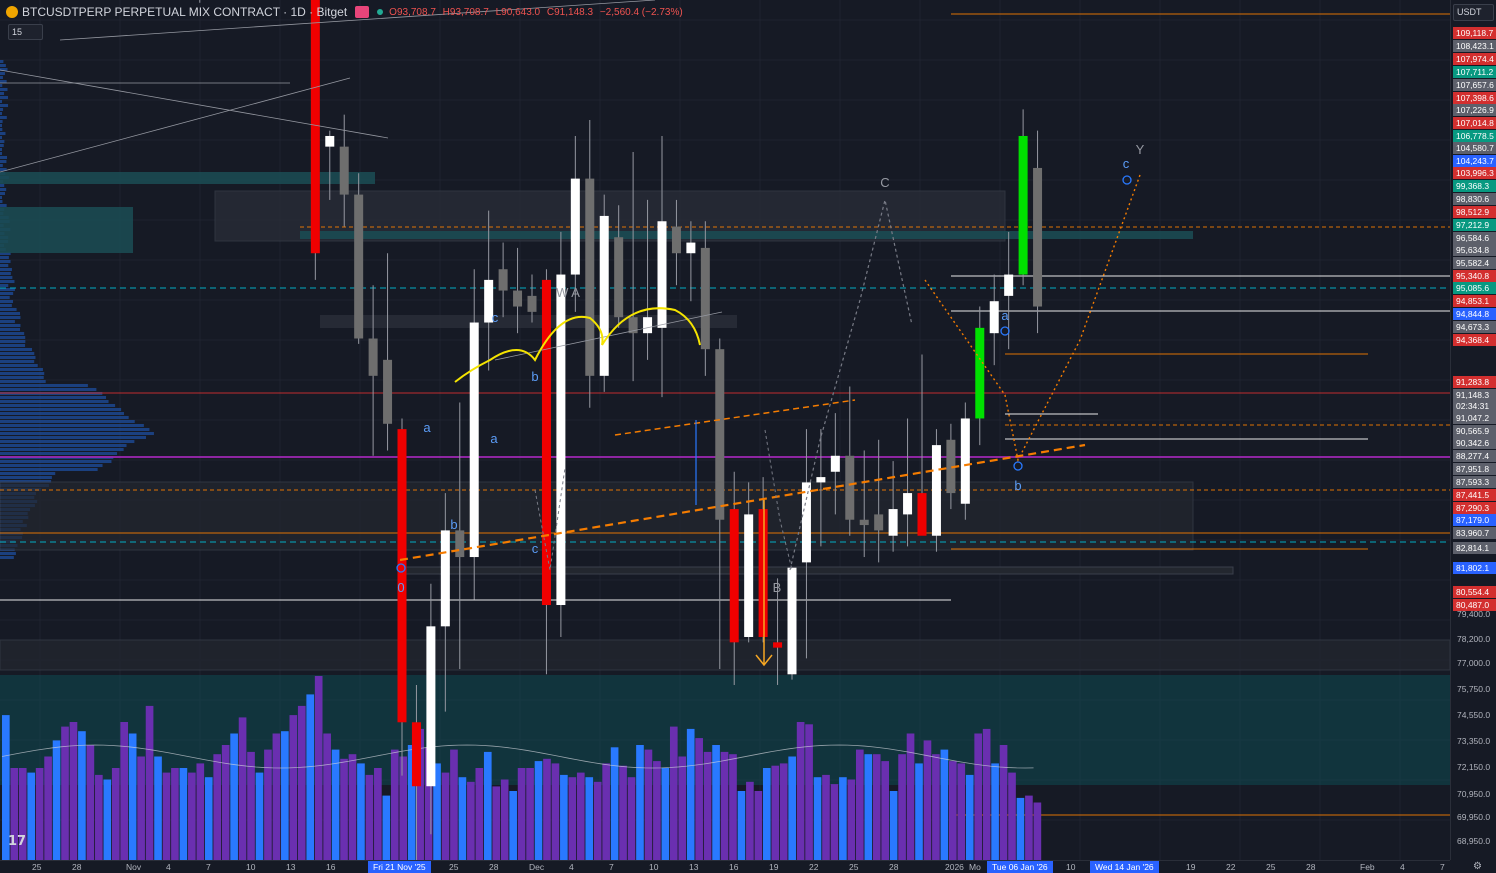  What do you see at coordinates (1473, 817) in the screenshot?
I see `price-tick: 69,950.0` at bounding box center [1473, 817].